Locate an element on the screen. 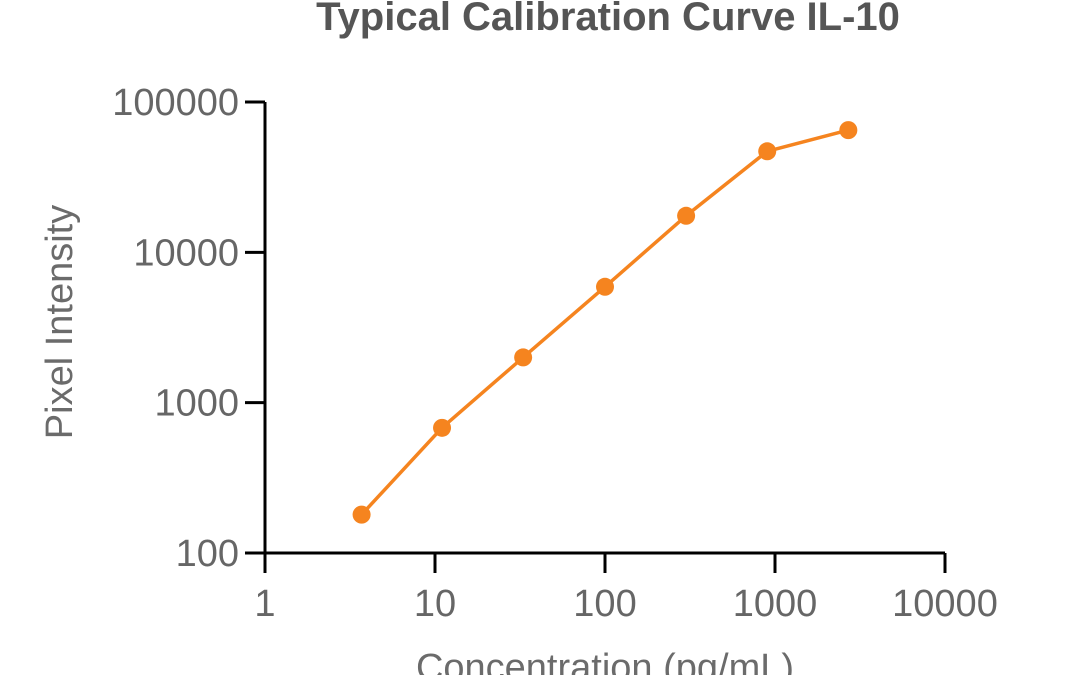 Image resolution: width=1080 pixels, height=675 pixels. x-tick-label: 100 is located at coordinates (604, 604).